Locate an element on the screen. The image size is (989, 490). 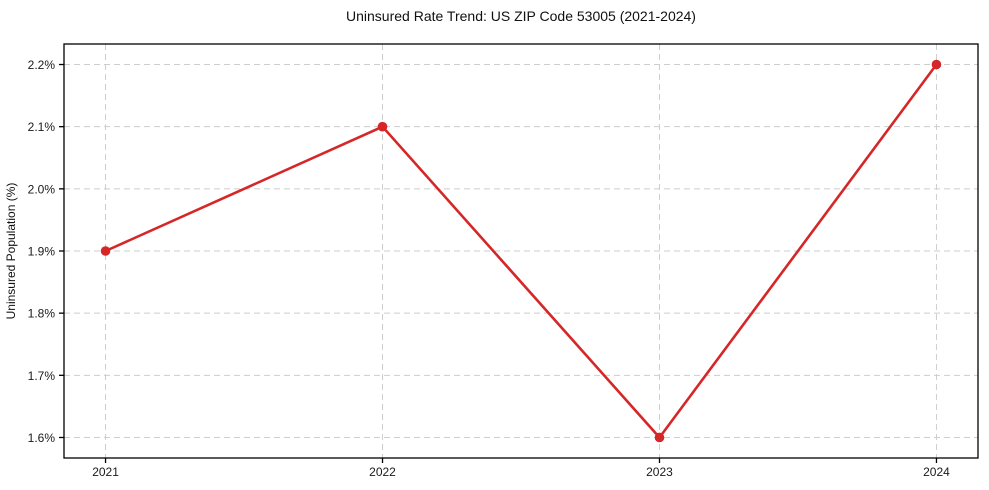
y-tick-label: 1.9% is located at coordinates (42, 252).